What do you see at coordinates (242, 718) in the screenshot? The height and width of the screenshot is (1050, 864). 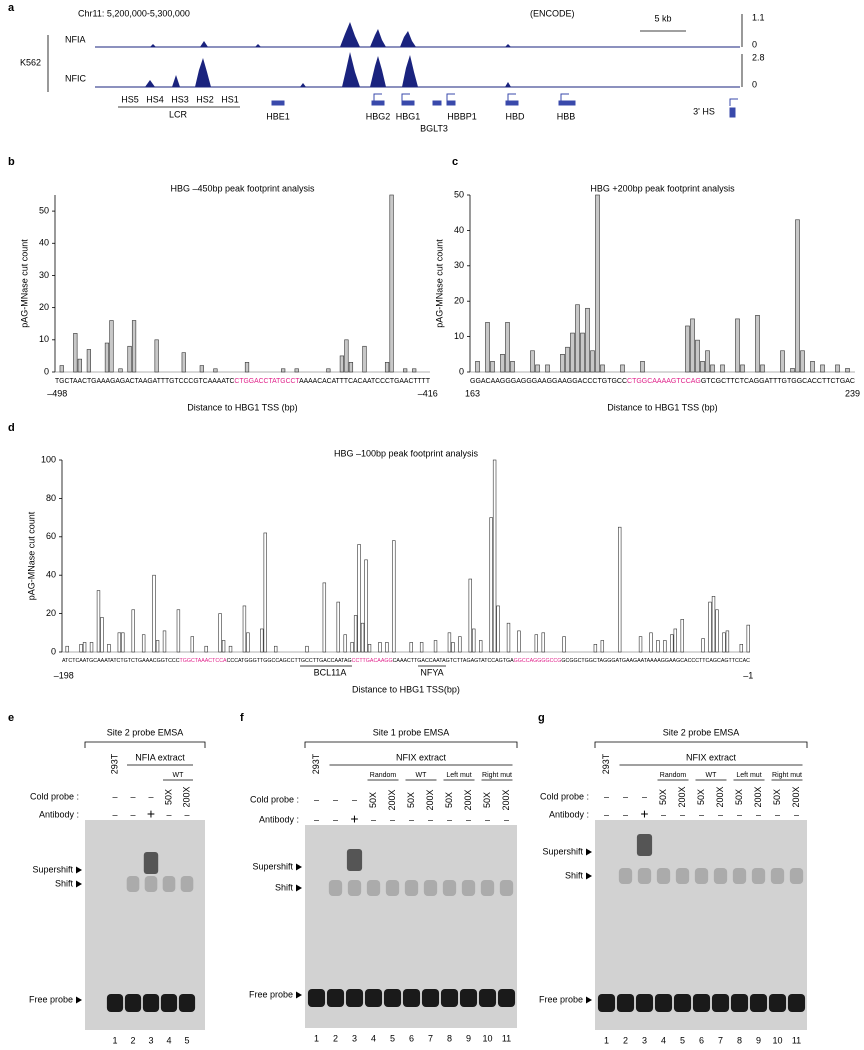 I see `panel-label: f` at bounding box center [242, 718].